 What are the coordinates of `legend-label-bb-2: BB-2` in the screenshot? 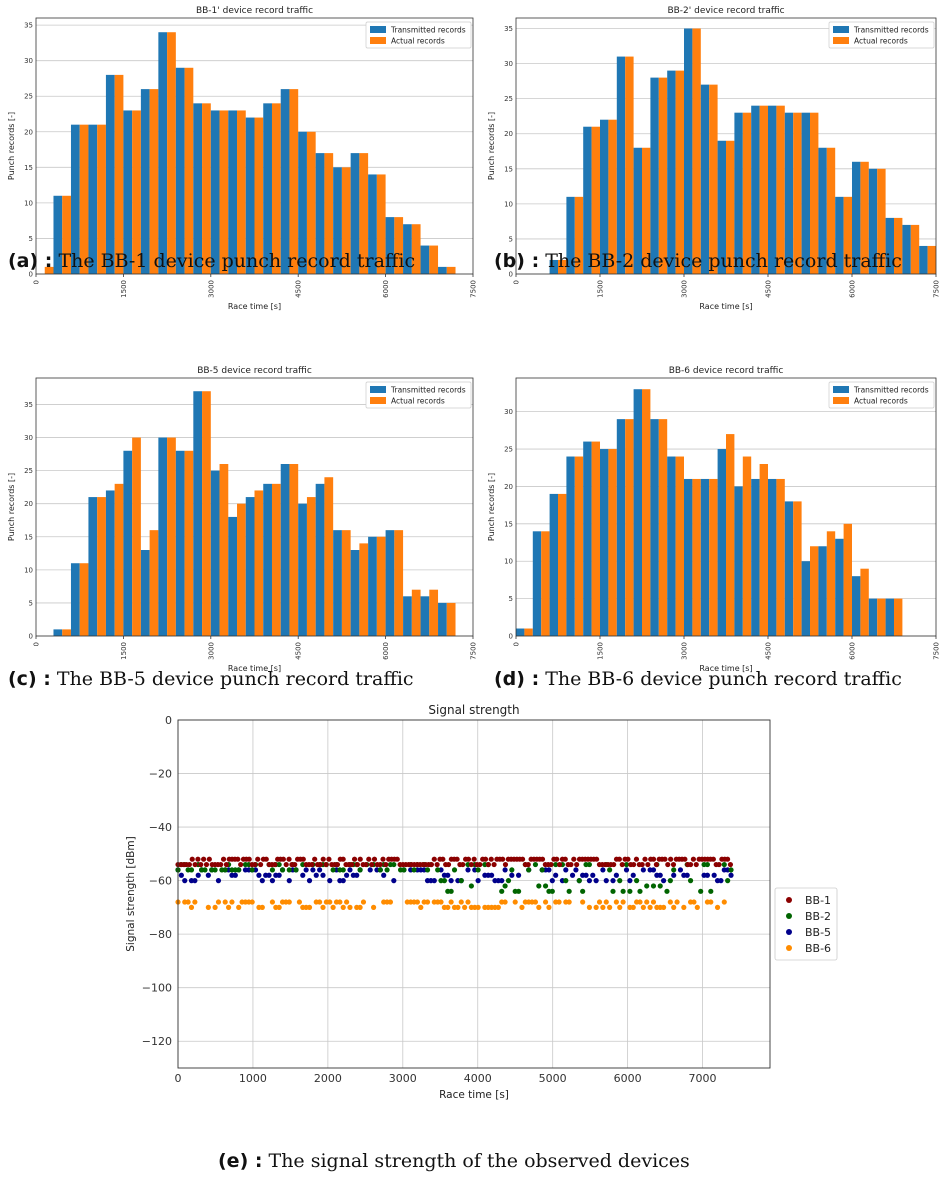 It's located at (818, 916).